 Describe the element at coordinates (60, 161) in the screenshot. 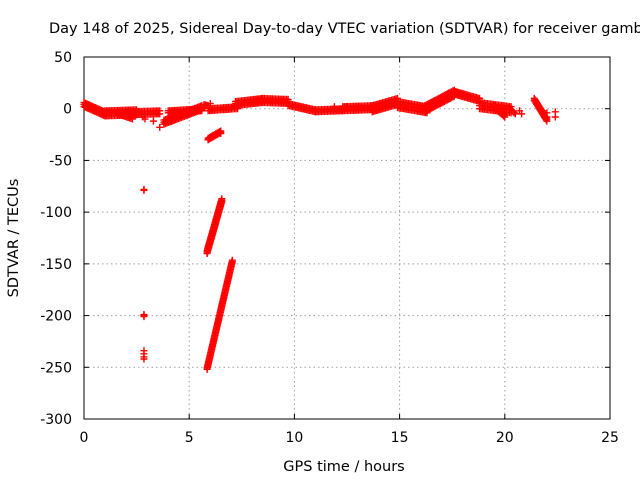

I see `y-tick-label: -50` at that location.